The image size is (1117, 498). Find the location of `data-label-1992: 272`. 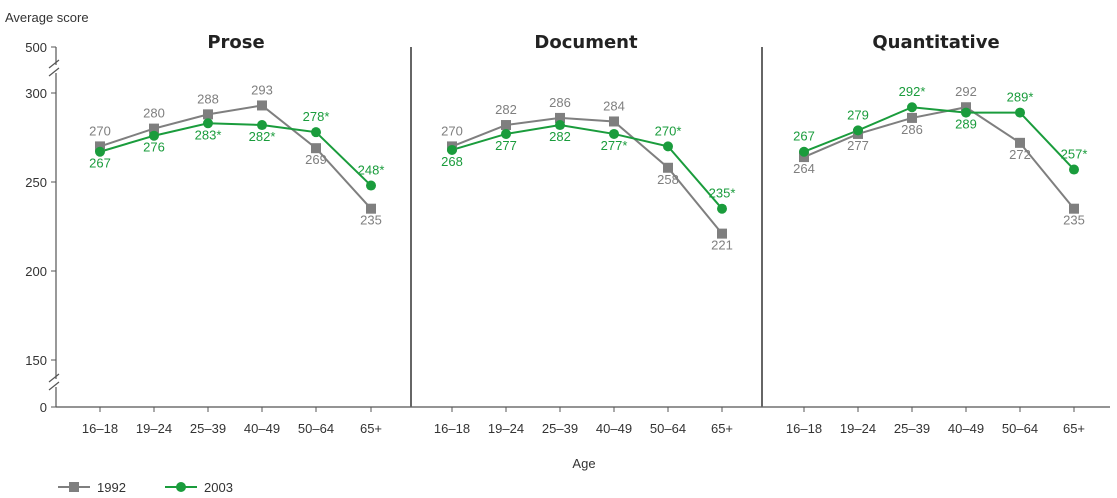

data-label-1992: 272 is located at coordinates (1020, 154).